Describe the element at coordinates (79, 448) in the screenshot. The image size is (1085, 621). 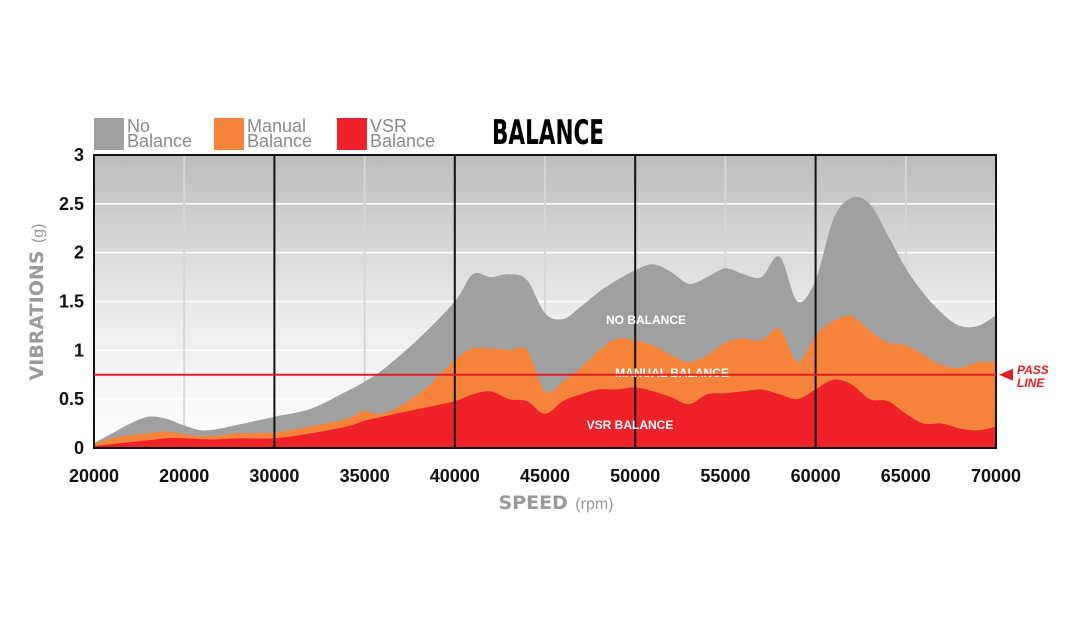
I see `y-tick-label: 0` at that location.